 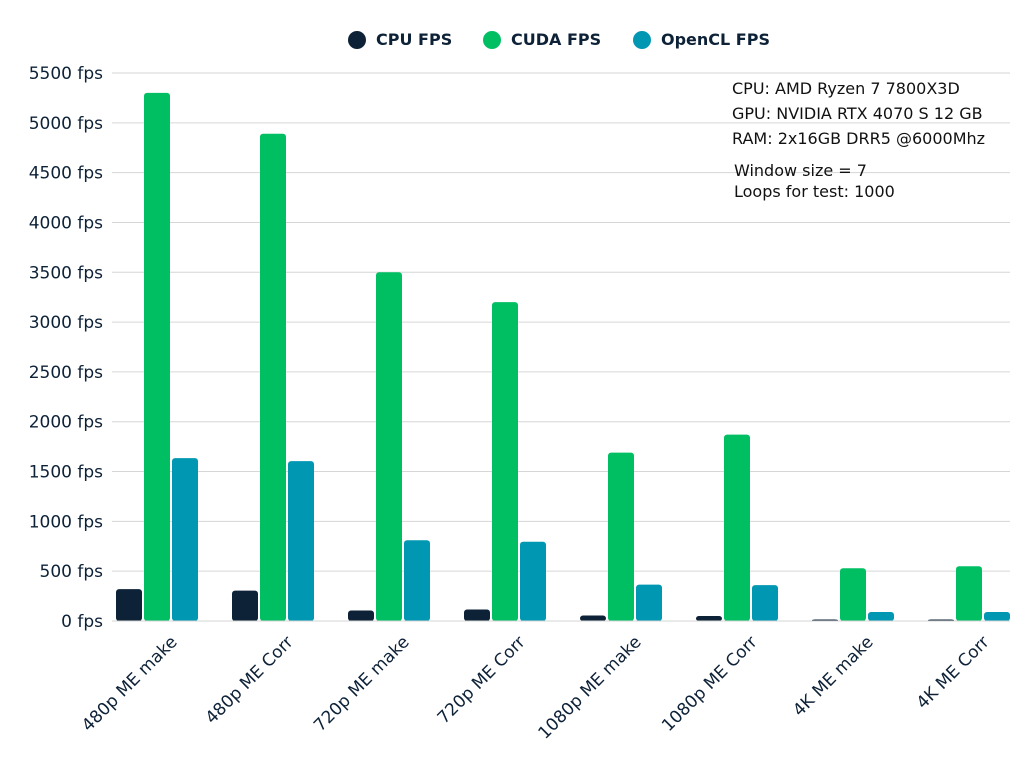 I want to click on annotation-text: Loops for test: 1000, so click(x=814, y=191).